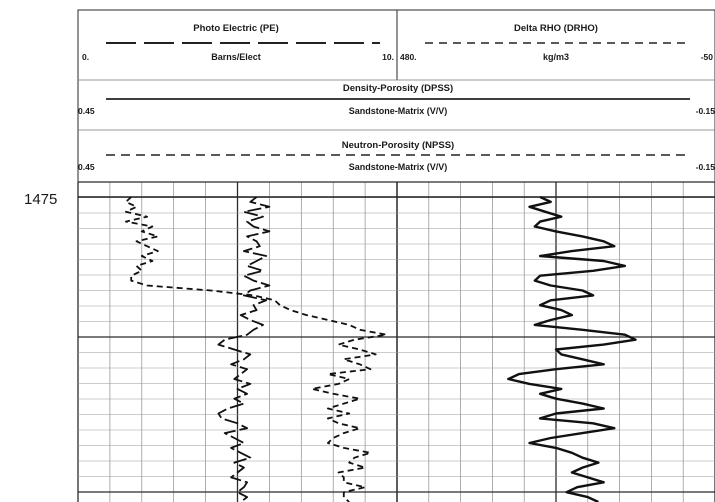 The width and height of the screenshot is (715, 502). Describe the element at coordinates (85, 57) in the screenshot. I see `pe-scale-min: 0.` at that location.